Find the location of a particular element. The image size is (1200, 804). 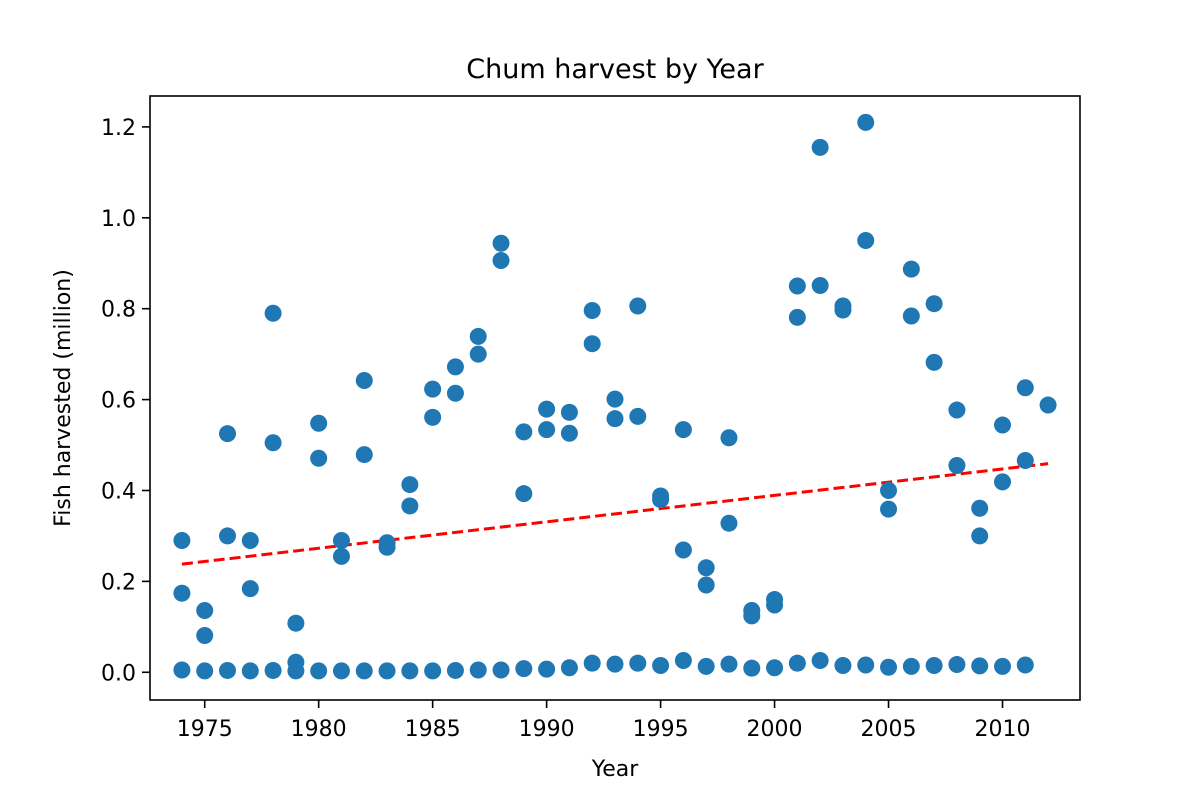

chart-title: Chum harvest by Year is located at coordinates (615, 69).